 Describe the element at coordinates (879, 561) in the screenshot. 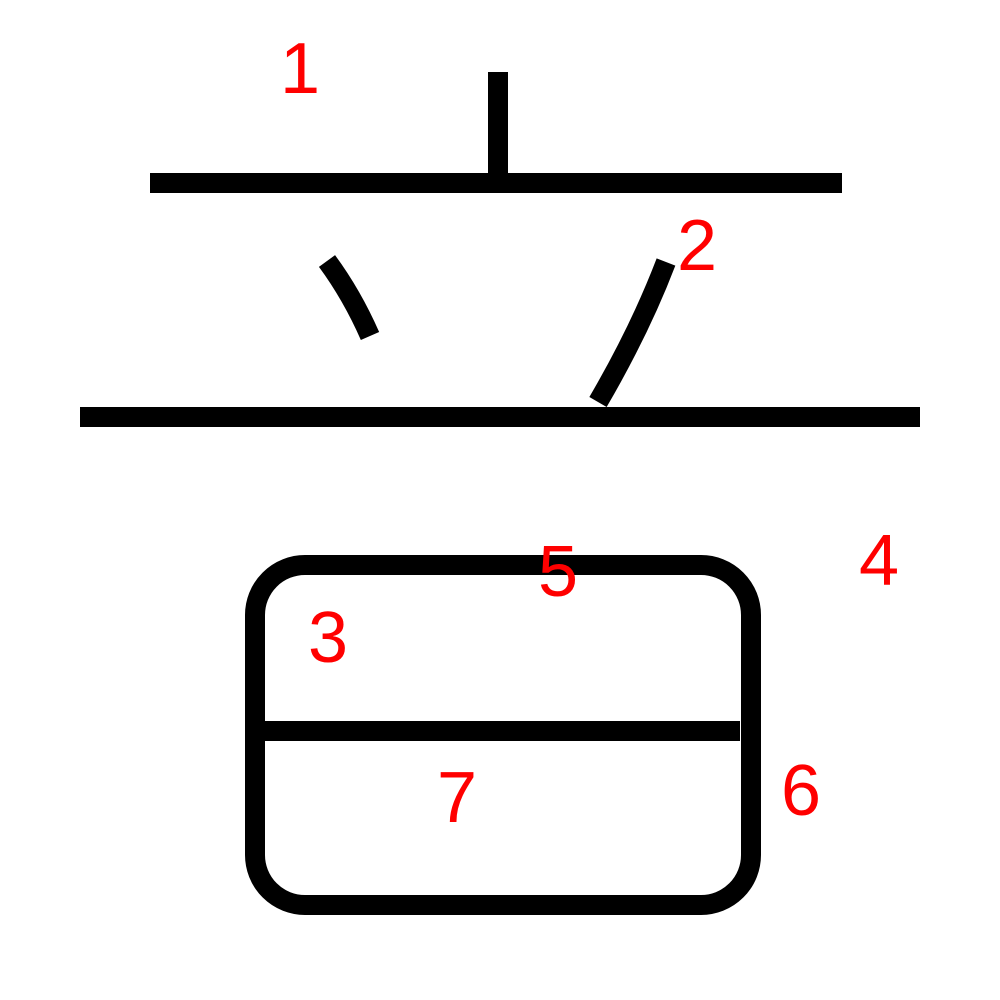

I see `stroke-number-4: 4` at that location.